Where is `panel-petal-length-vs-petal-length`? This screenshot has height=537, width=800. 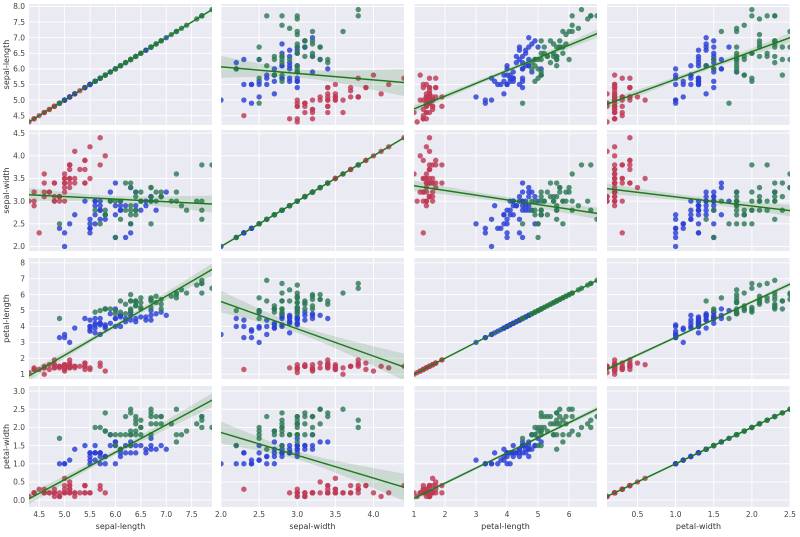
panel-petal-length-vs-petal-length is located at coordinates (505, 318).